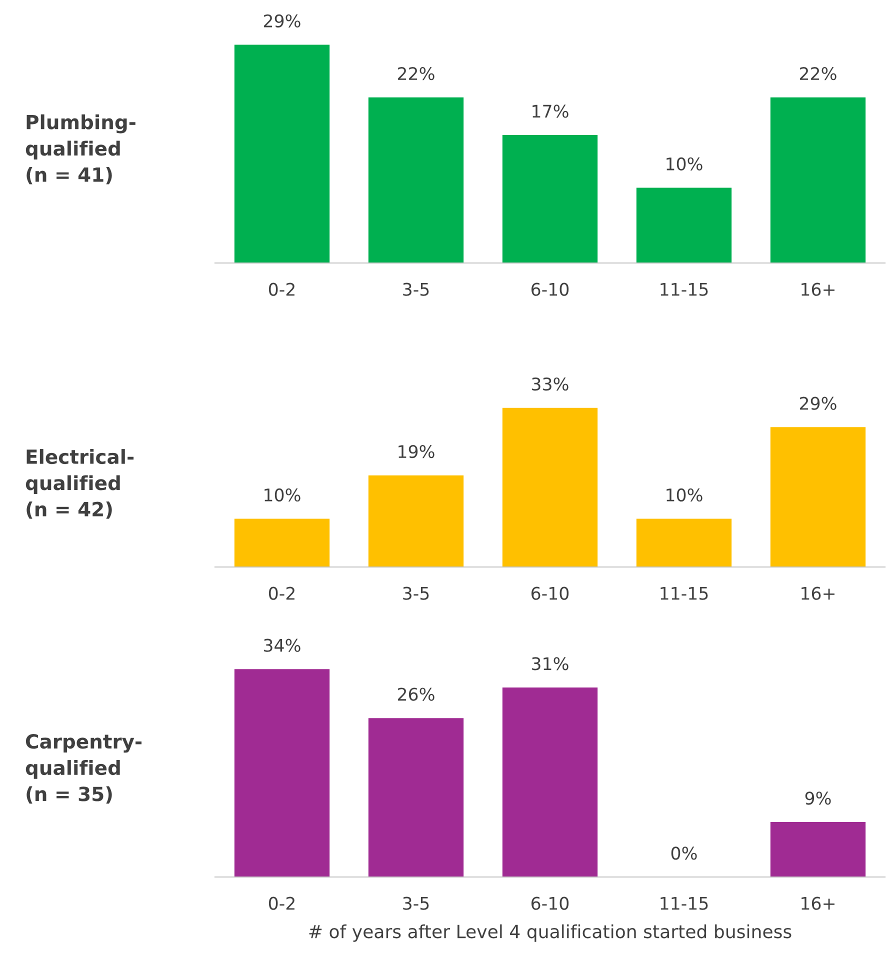 This screenshot has width=887, height=954. Describe the element at coordinates (550, 384) in the screenshot. I see `data-label: 33%` at that location.